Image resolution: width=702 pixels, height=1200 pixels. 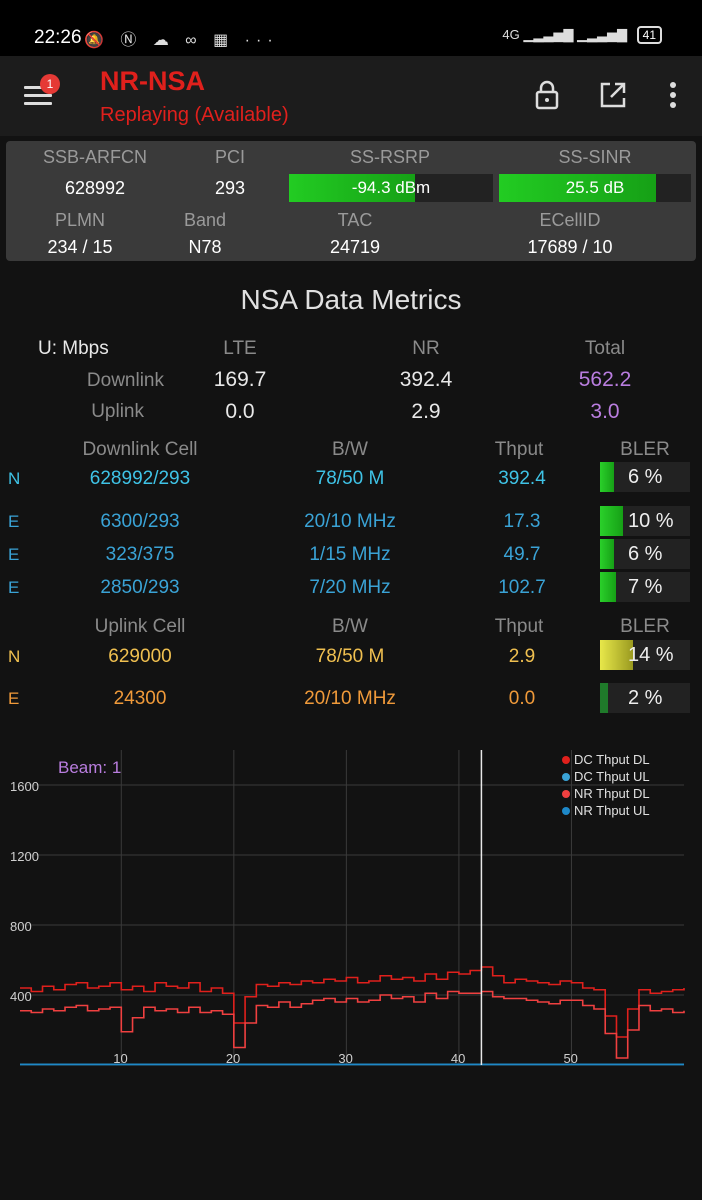 I want to click on dl-row-2-cell: 323/375, so click(x=140, y=554).